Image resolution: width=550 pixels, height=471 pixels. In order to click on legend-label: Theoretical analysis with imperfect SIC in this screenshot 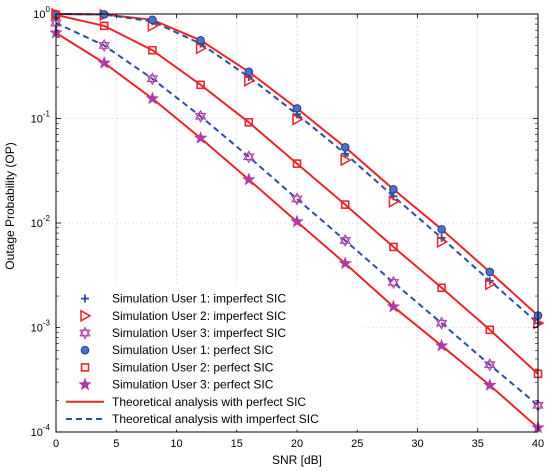, I will do `click(215, 419)`.